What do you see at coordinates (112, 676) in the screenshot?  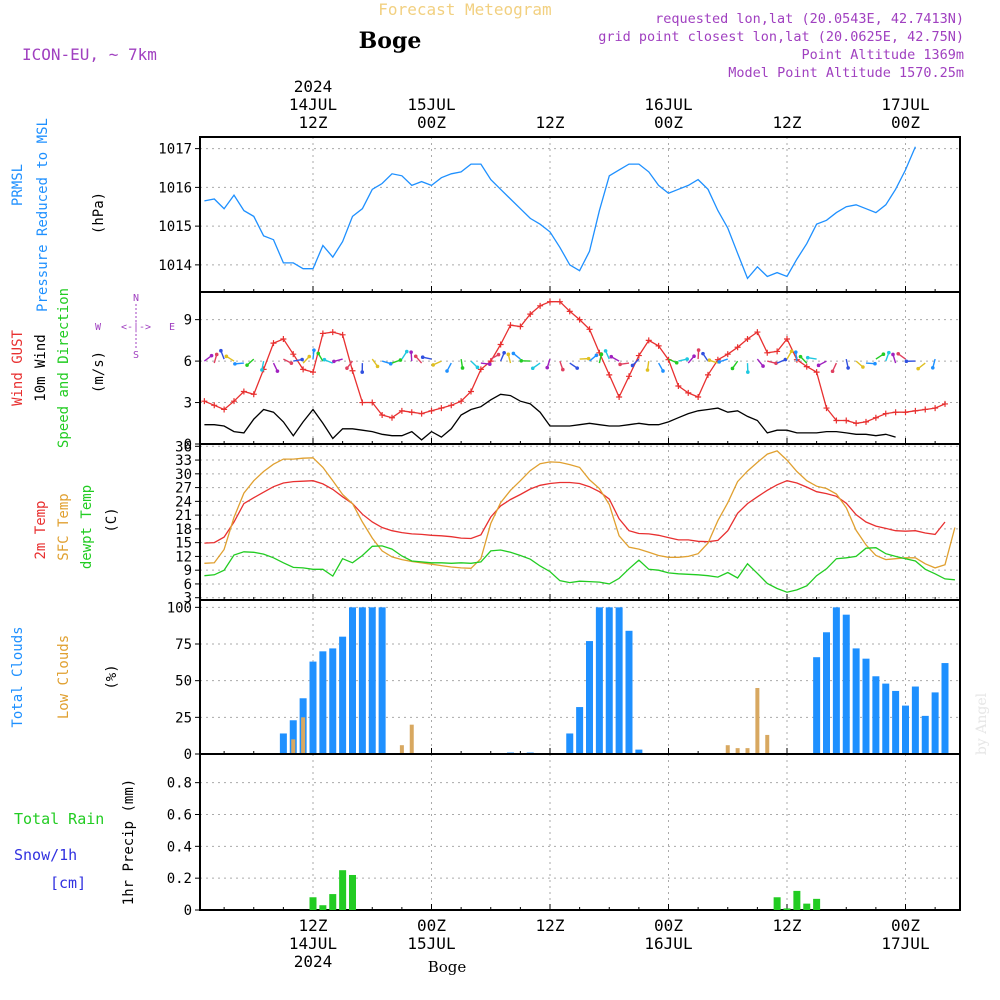 I see `cloud-unit: (%)` at bounding box center [112, 676].